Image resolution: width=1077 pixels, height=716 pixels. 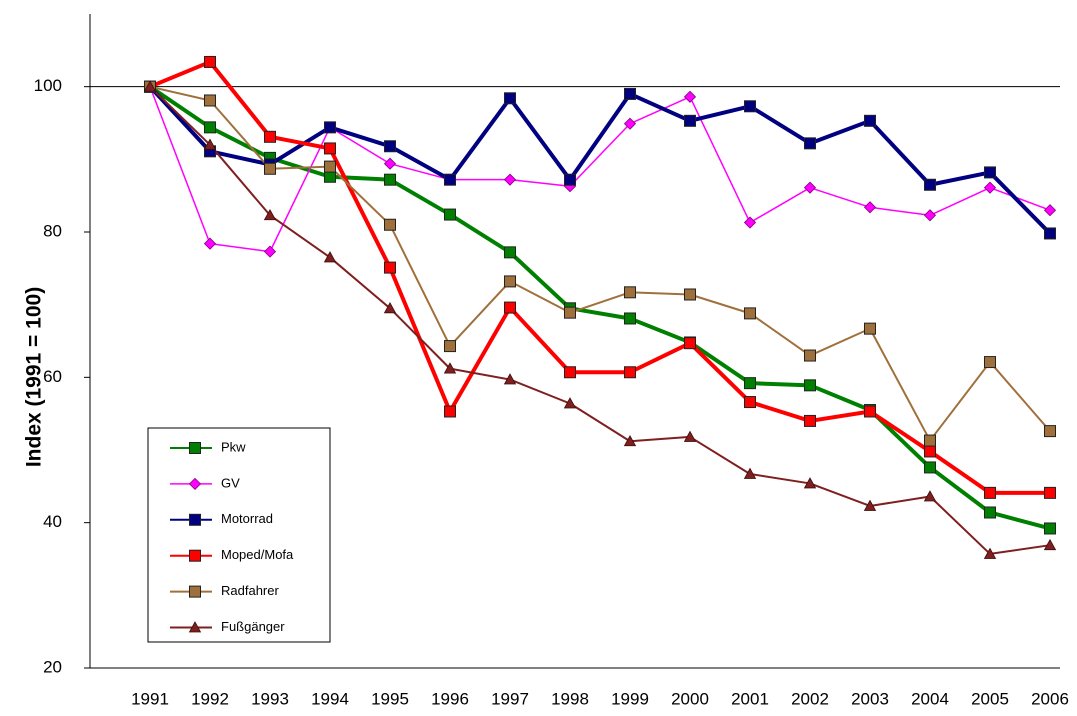 What do you see at coordinates (450, 698) in the screenshot?
I see `x-tick-label: 1996` at bounding box center [450, 698].